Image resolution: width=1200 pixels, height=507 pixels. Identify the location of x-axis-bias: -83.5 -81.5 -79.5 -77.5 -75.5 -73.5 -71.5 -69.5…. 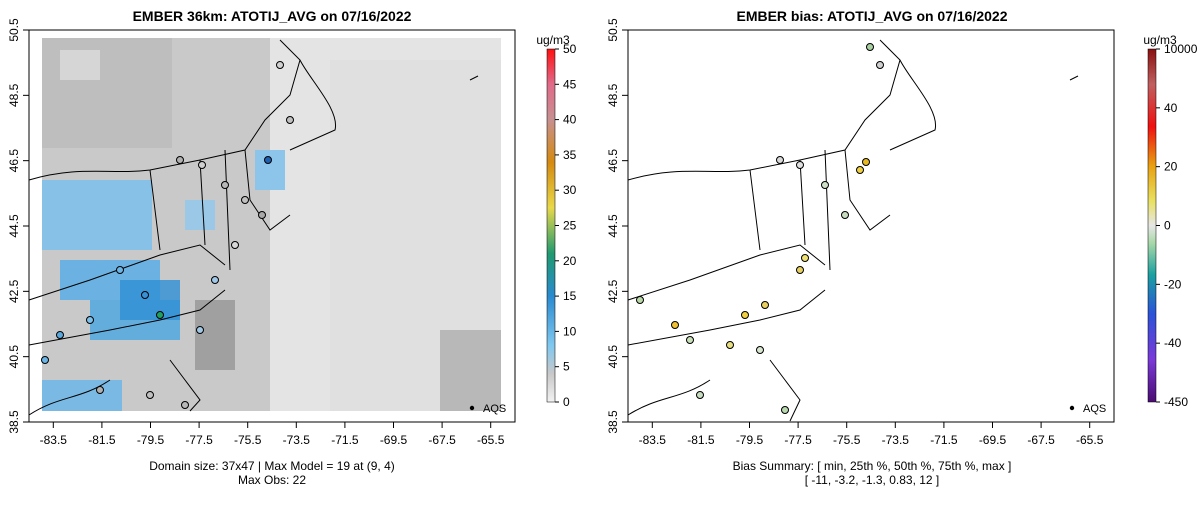
(871, 434).